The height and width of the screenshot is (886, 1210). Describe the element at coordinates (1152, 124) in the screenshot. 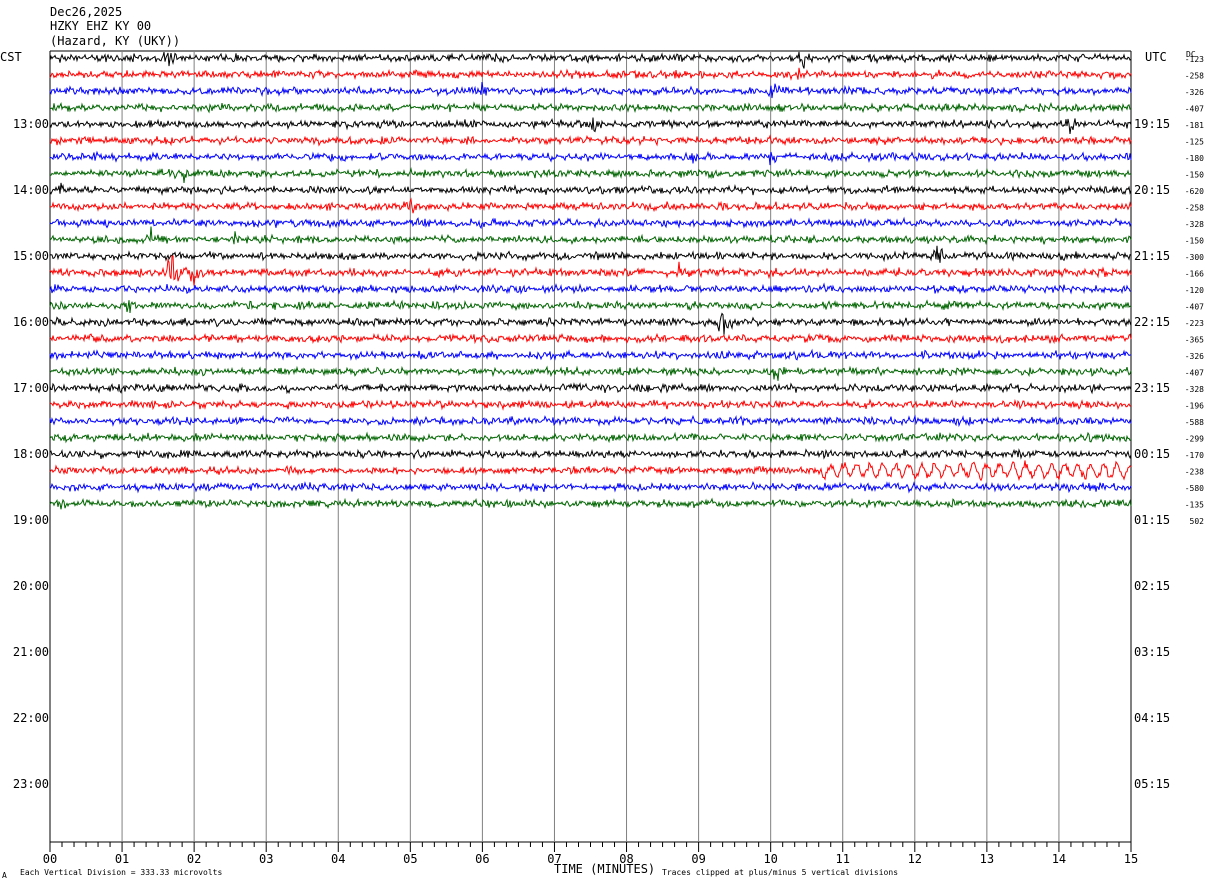

I see `utc-hour-label: 19:15` at that location.